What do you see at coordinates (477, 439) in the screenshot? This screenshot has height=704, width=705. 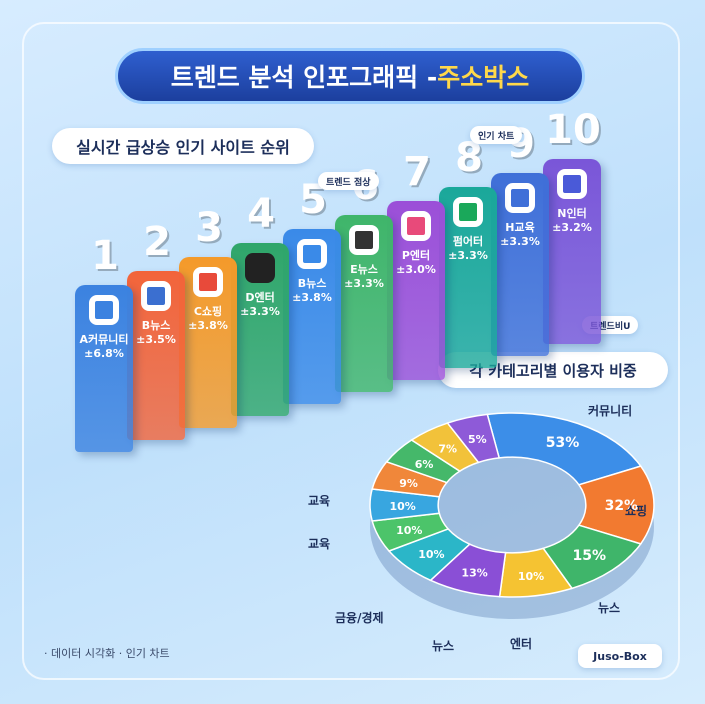 I see `segment-label: 5%` at bounding box center [477, 439].